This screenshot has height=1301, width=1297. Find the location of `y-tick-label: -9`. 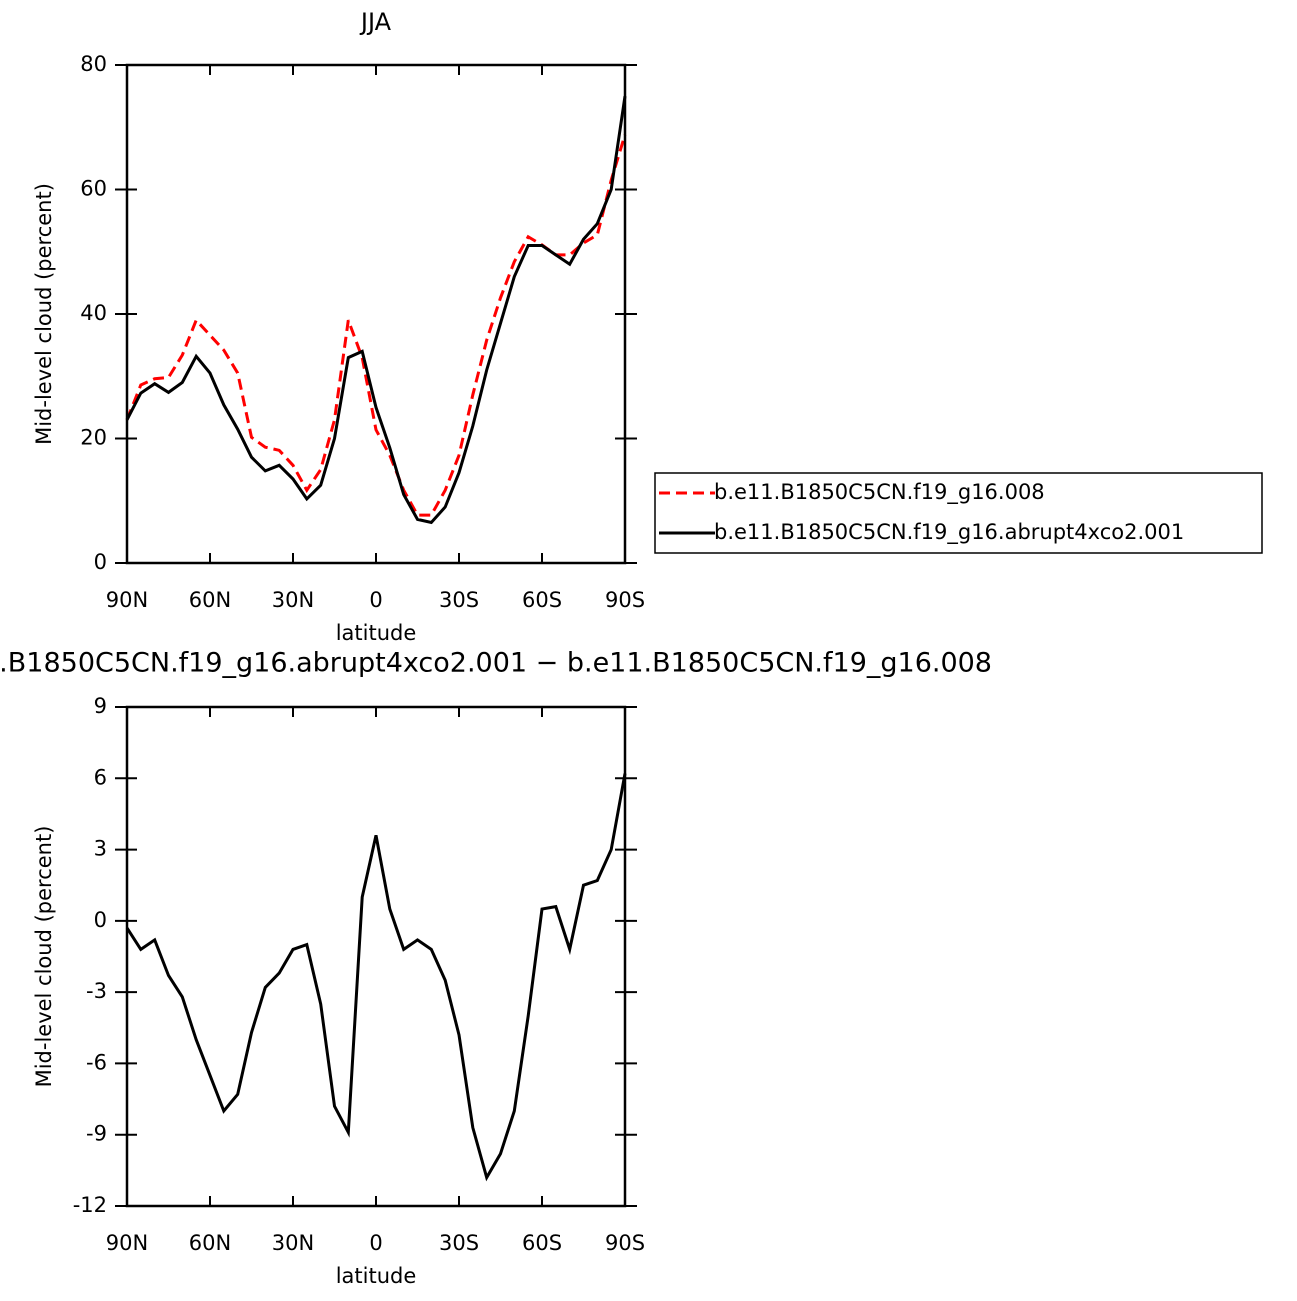

y-tick-label: -9 is located at coordinates (96, 1134).